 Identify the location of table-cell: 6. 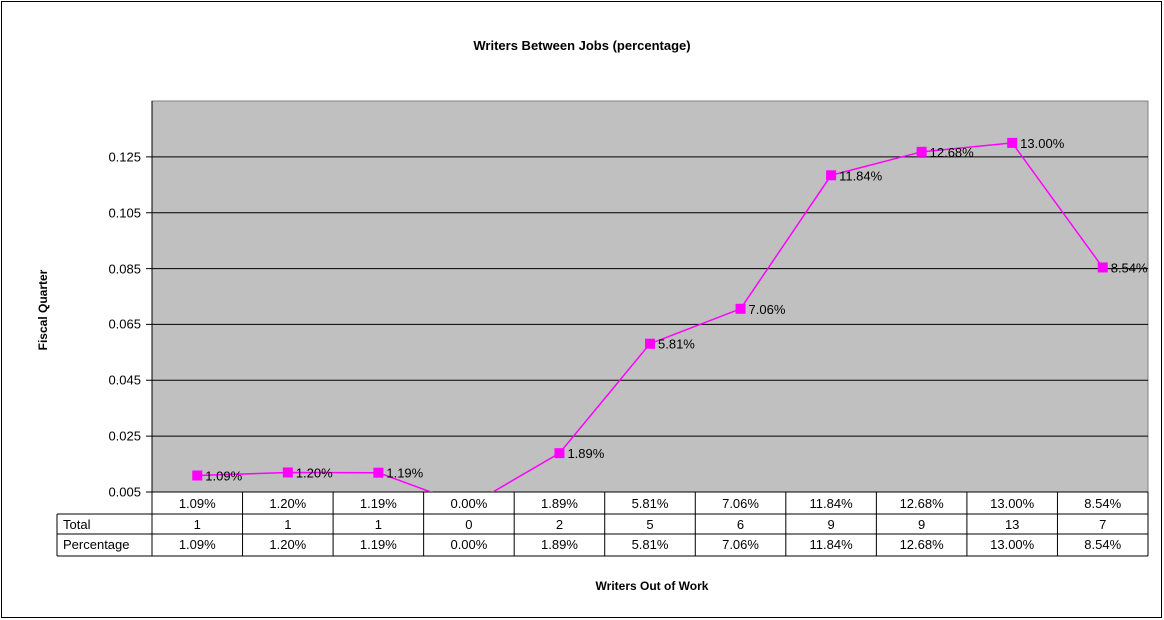
(740, 524).